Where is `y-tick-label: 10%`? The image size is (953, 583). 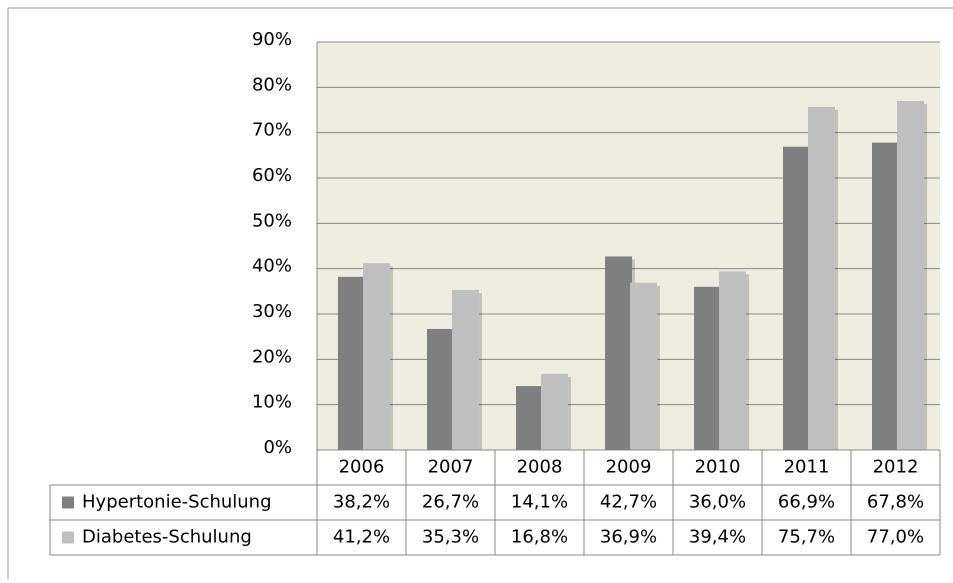
y-tick-label: 10% is located at coordinates (272, 402).